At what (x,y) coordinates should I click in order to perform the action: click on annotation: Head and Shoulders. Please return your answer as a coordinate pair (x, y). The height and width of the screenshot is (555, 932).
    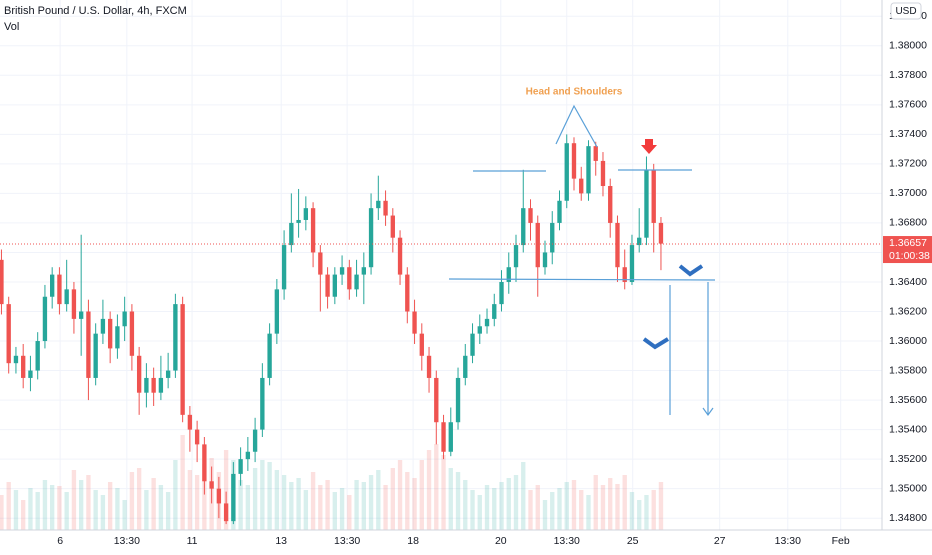
    Looking at the image, I should click on (574, 92).